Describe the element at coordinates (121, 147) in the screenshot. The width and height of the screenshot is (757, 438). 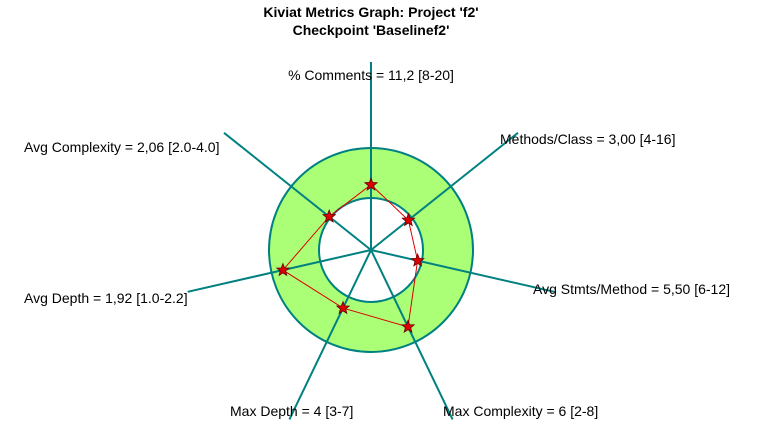
I see `metric-label-7: Avg Complexity = 2,06 [2.0-4.0]` at that location.